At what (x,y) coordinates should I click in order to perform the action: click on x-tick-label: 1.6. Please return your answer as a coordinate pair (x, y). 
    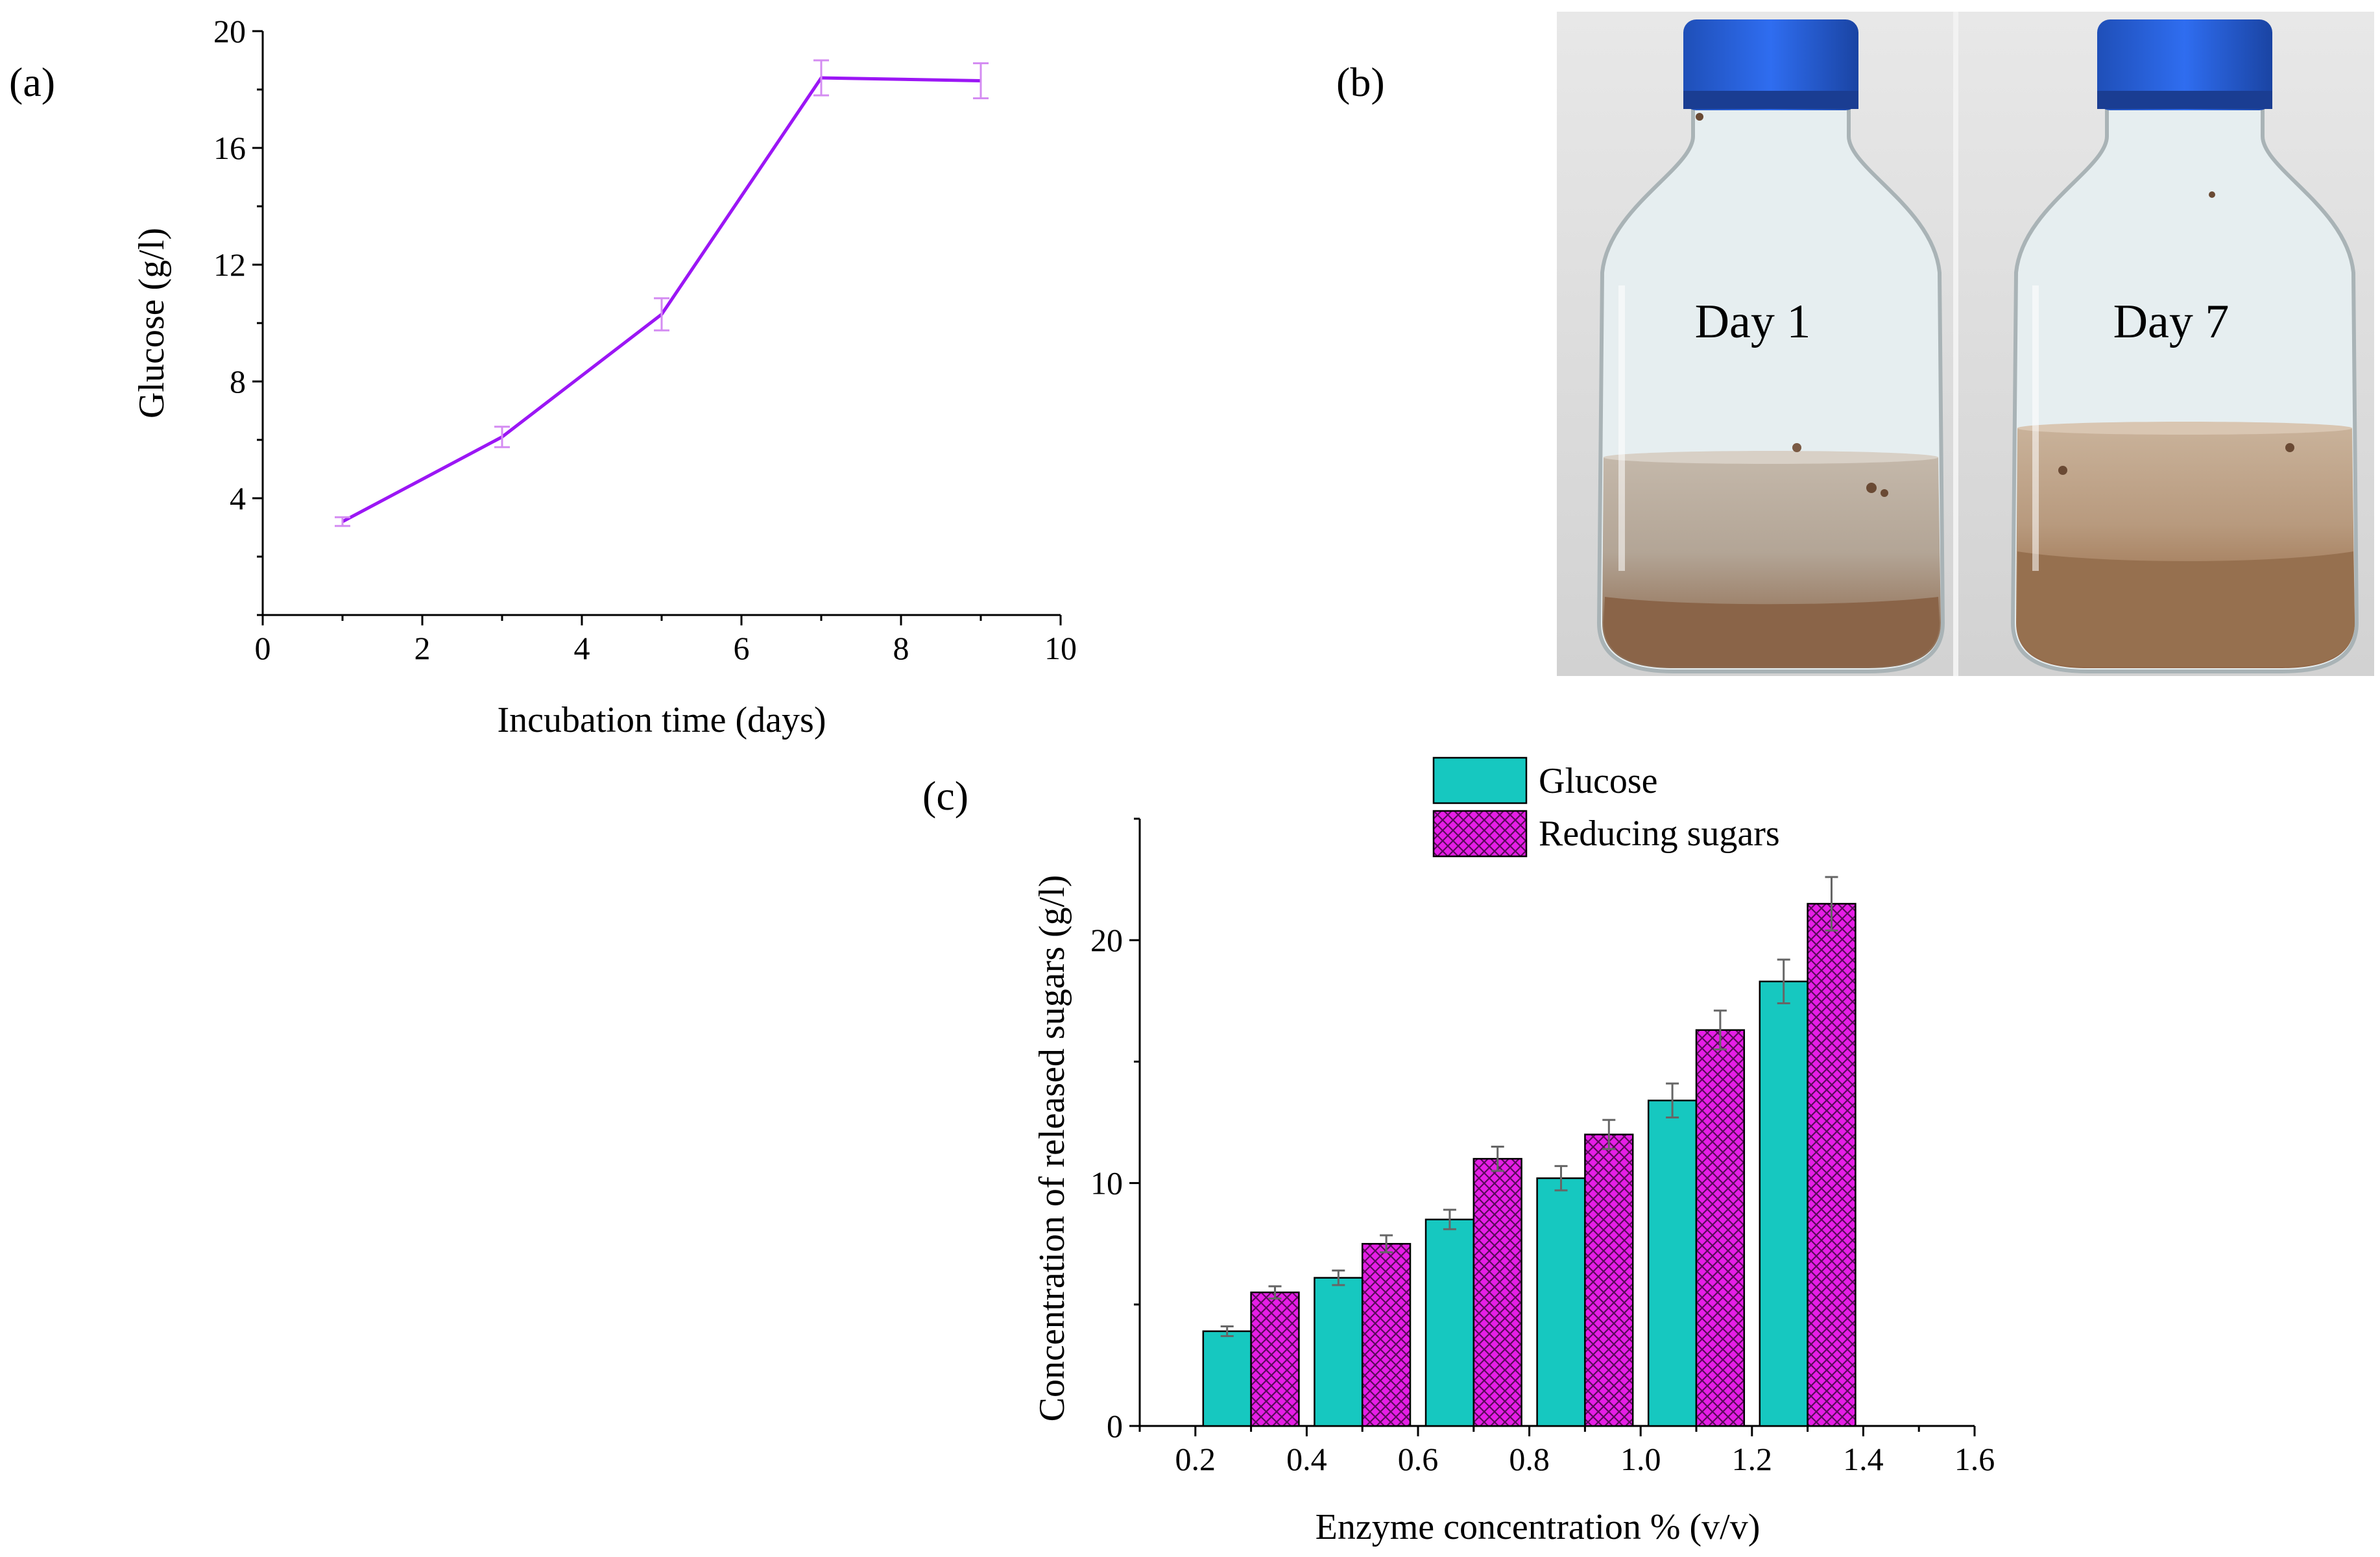
    Looking at the image, I should click on (1974, 1459).